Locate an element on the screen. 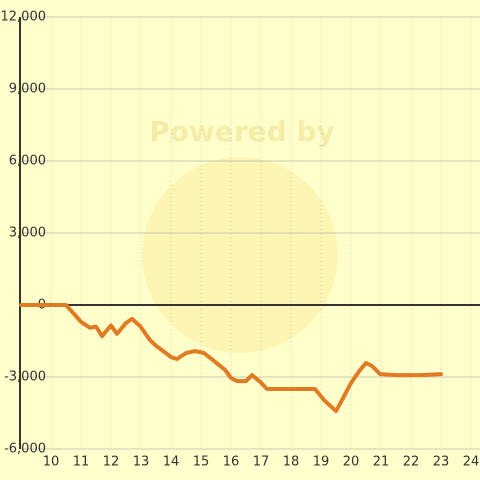 The height and width of the screenshot is (480, 480). y-tick-label: 12,000 is located at coordinates (24, 17).